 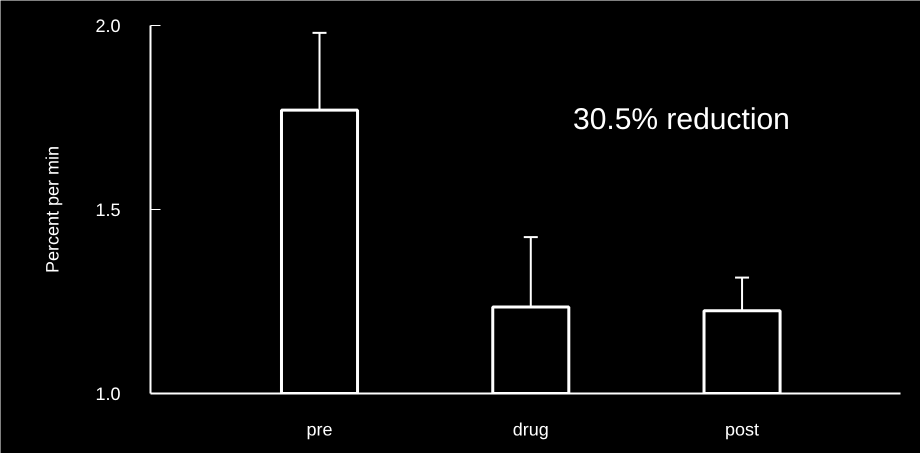 I want to click on y-tick-label: 2.0, so click(x=108, y=26).